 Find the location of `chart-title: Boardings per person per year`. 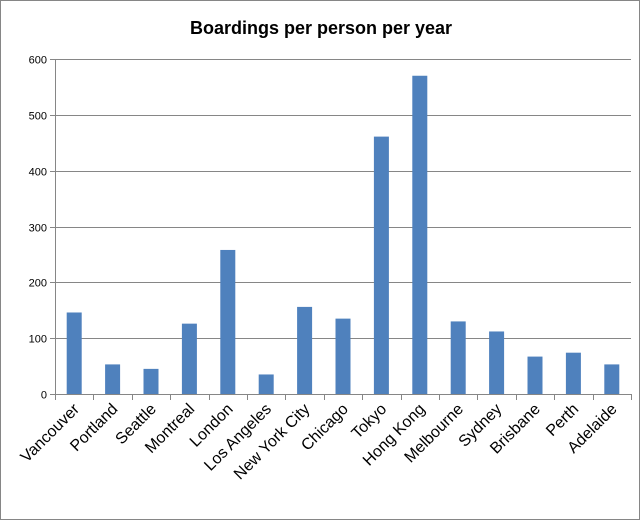

chart-title: Boardings per person per year is located at coordinates (321, 28).